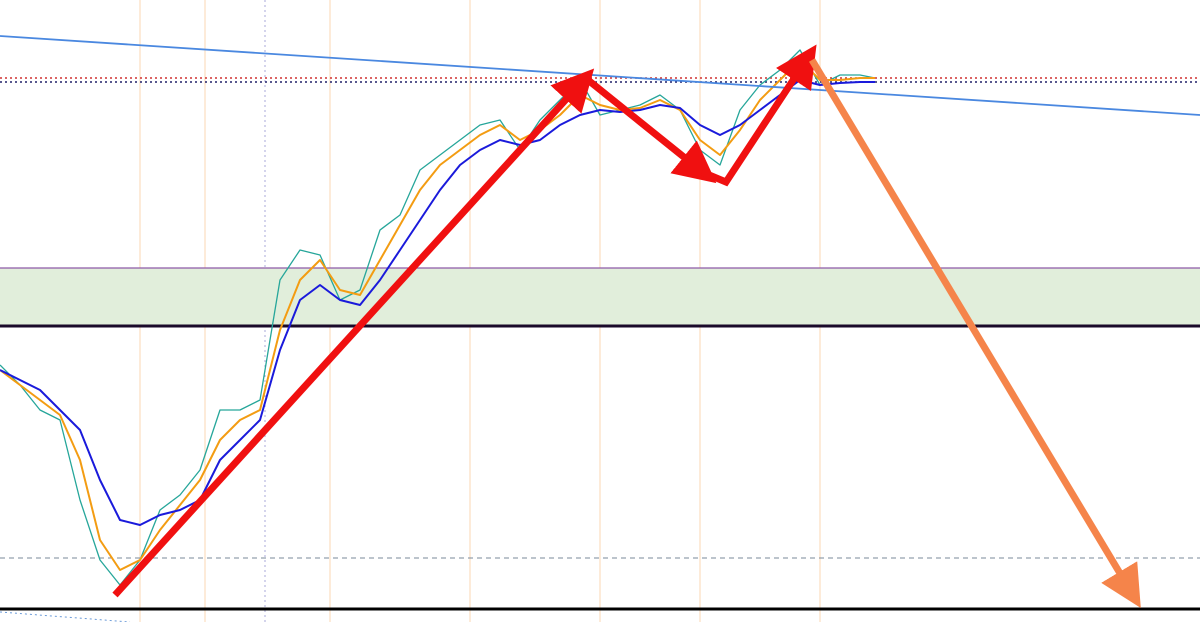 Image resolution: width=1200 pixels, height=622 pixels. What do you see at coordinates (65, 616) in the screenshot?
I see `dotted-trend` at bounding box center [65, 616].